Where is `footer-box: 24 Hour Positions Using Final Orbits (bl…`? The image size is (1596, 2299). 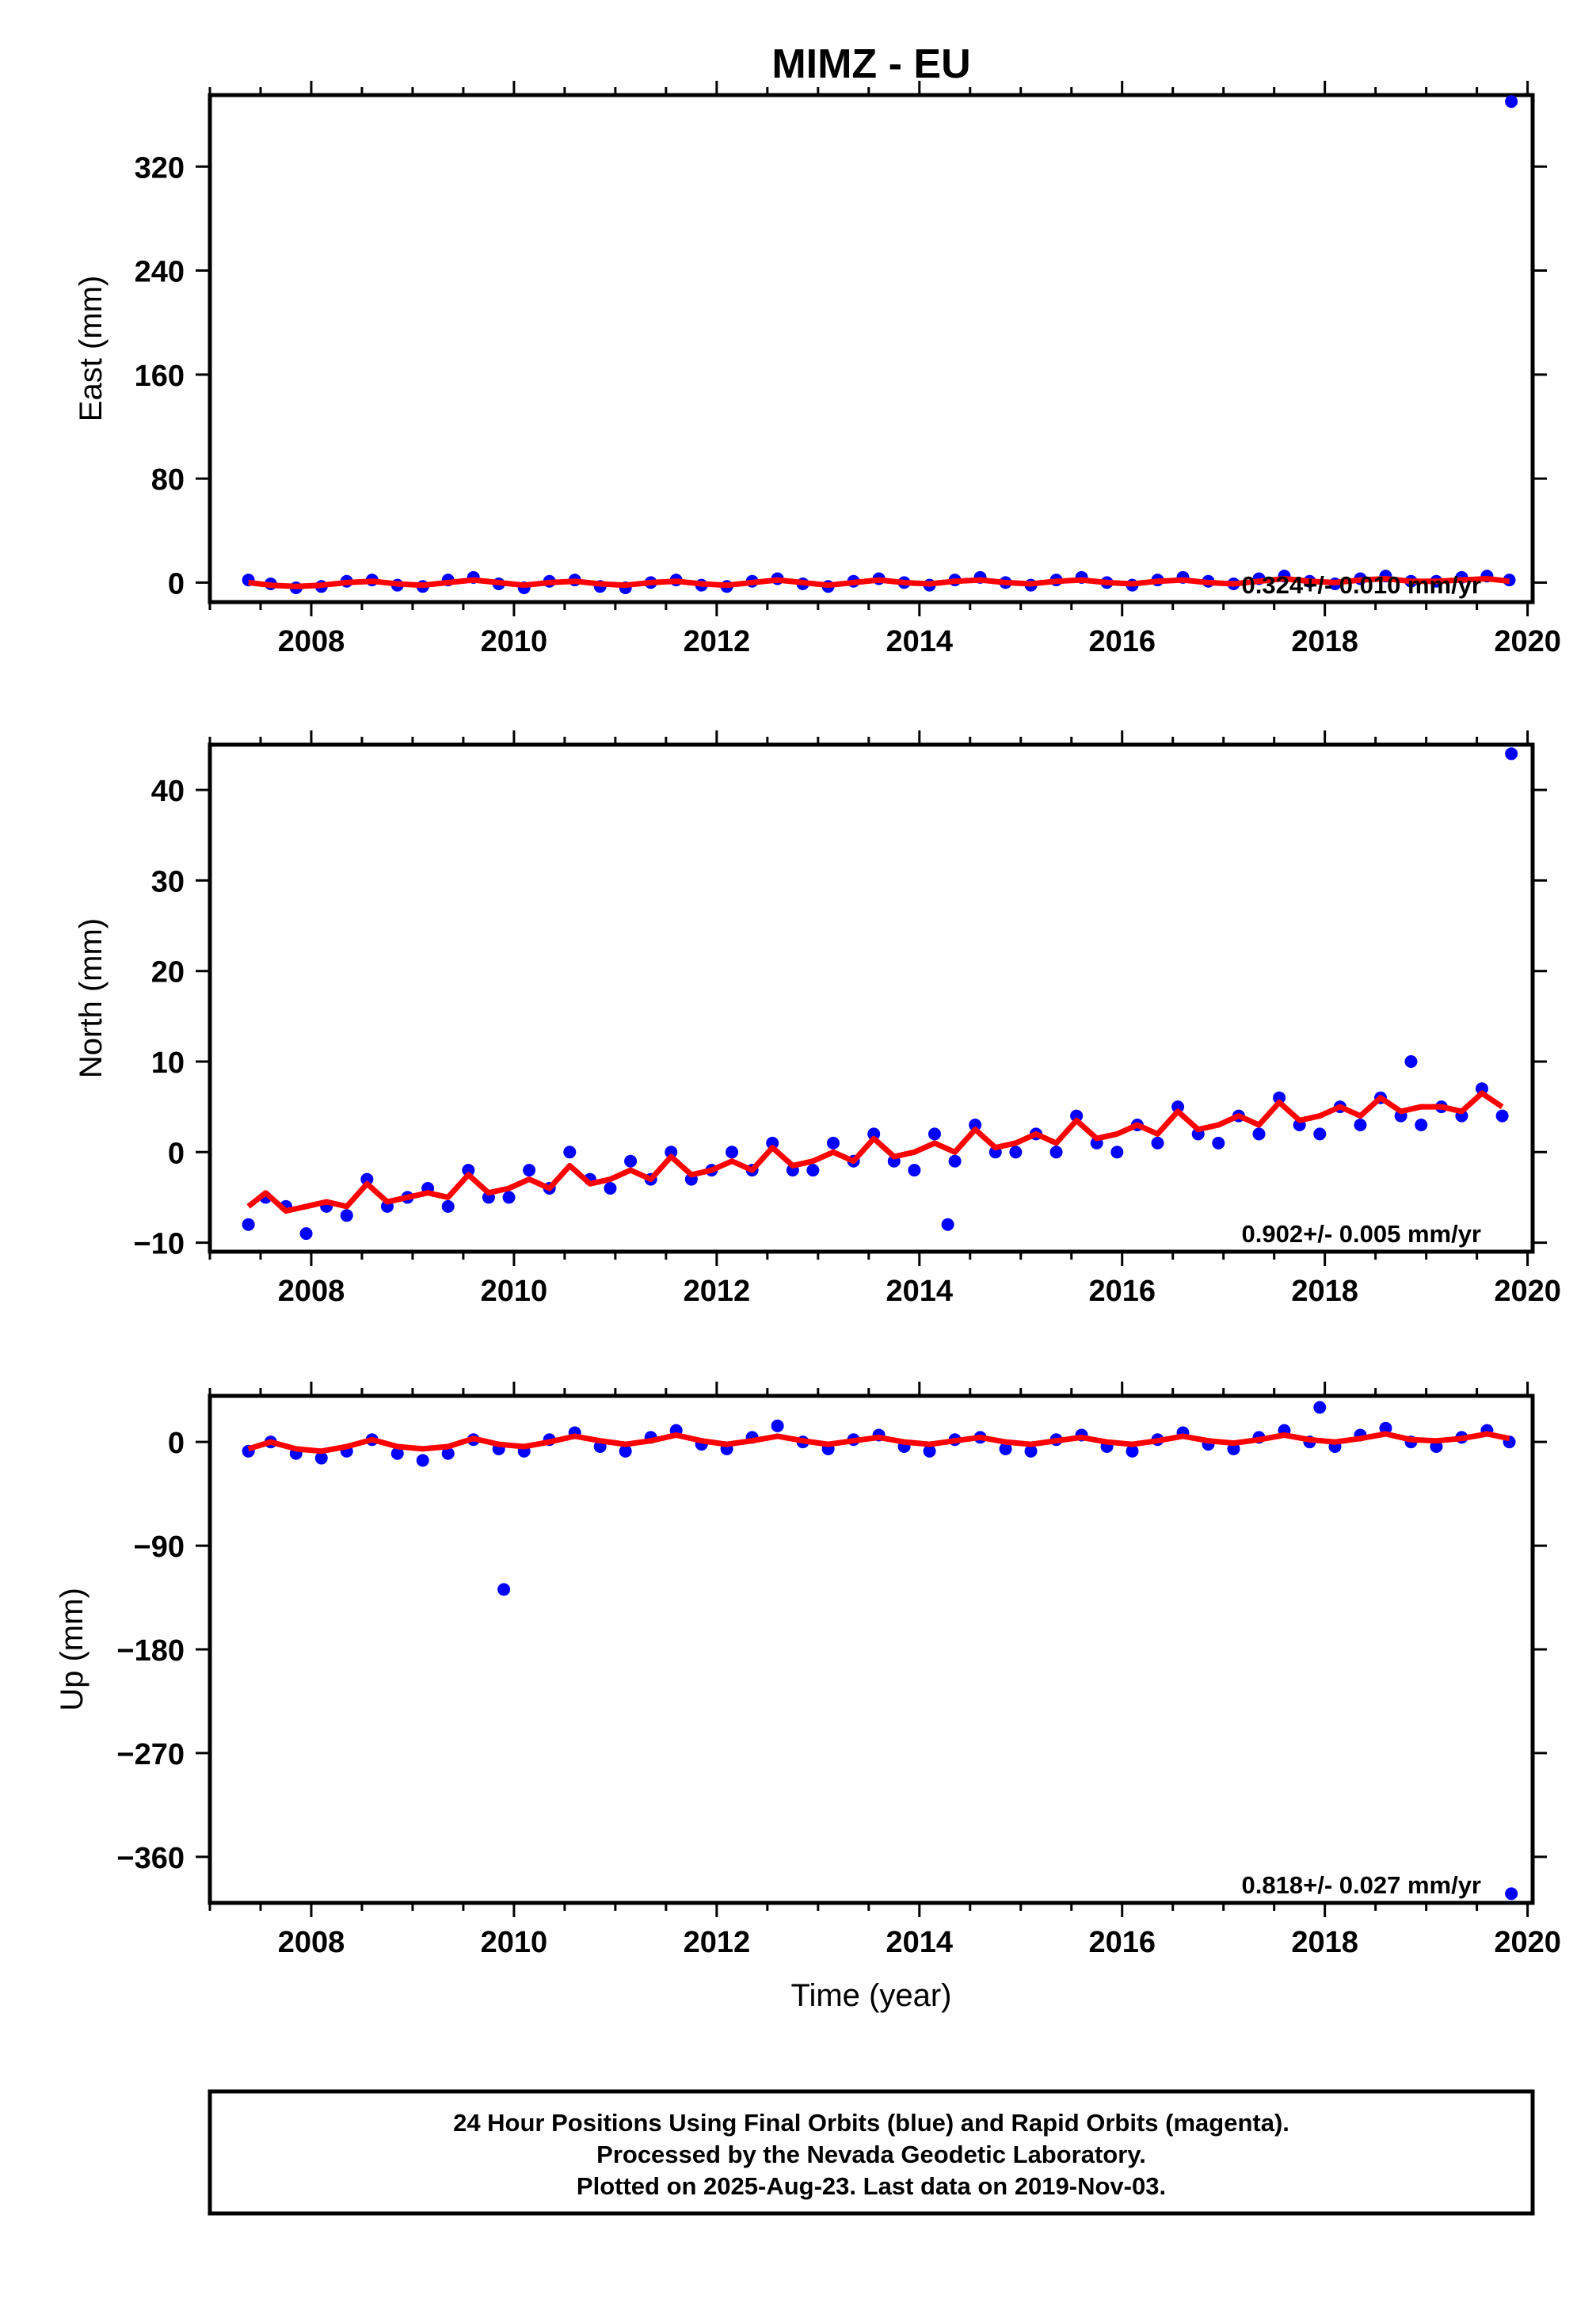
footer-box: 24 Hour Positions Using Final Orbits (bl… is located at coordinates (871, 2152).